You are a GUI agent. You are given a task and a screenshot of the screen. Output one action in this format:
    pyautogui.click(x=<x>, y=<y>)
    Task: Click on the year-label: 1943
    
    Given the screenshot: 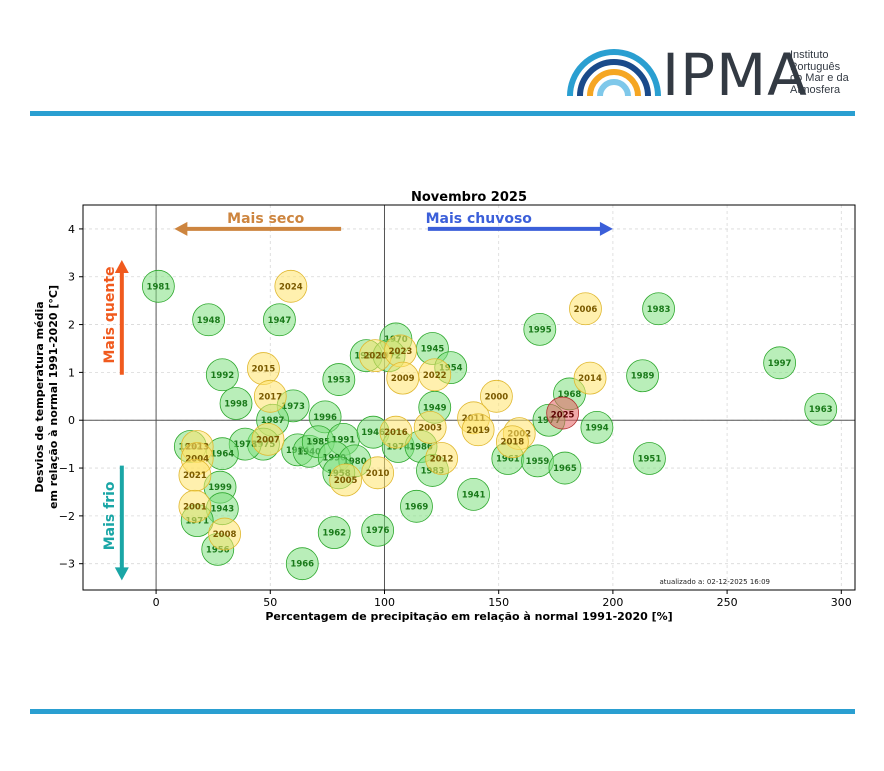 What is the action you would take?
    pyautogui.click(x=222, y=510)
    